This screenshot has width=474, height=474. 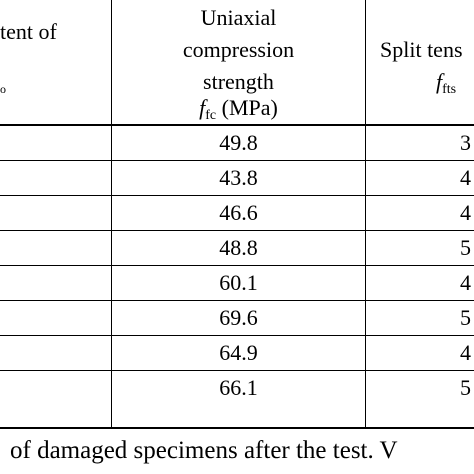 What do you see at coordinates (238, 212) in the screenshot?
I see `table-cell-ucs: 46.6` at bounding box center [238, 212].